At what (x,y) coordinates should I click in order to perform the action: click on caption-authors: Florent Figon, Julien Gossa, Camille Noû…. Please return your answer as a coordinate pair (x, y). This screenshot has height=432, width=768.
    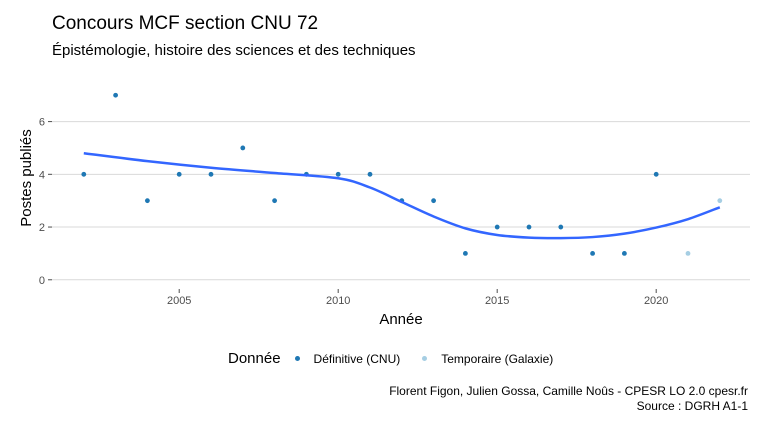
    Looking at the image, I should click on (568, 391).